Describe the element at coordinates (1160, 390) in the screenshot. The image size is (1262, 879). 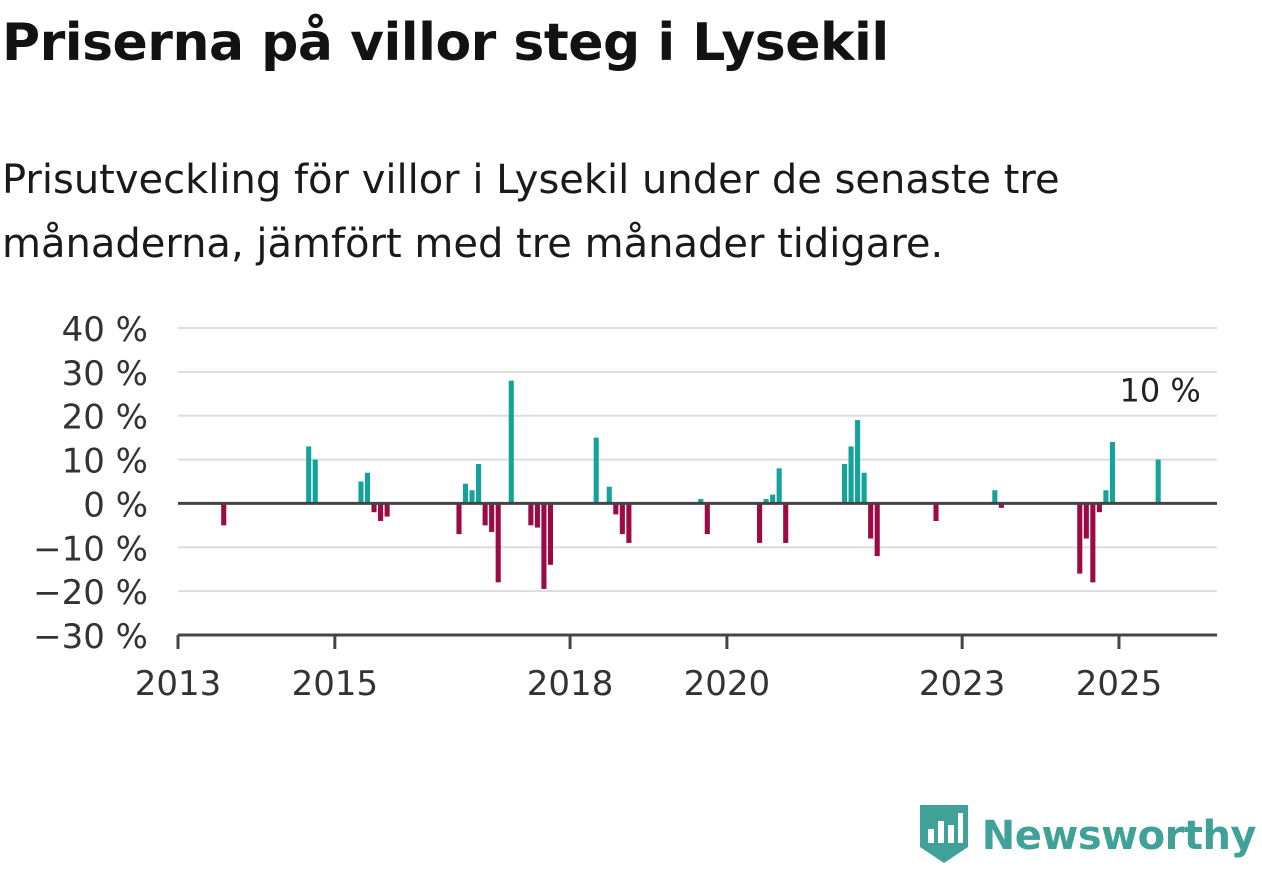
I see `latest-value-label: 10 %` at that location.